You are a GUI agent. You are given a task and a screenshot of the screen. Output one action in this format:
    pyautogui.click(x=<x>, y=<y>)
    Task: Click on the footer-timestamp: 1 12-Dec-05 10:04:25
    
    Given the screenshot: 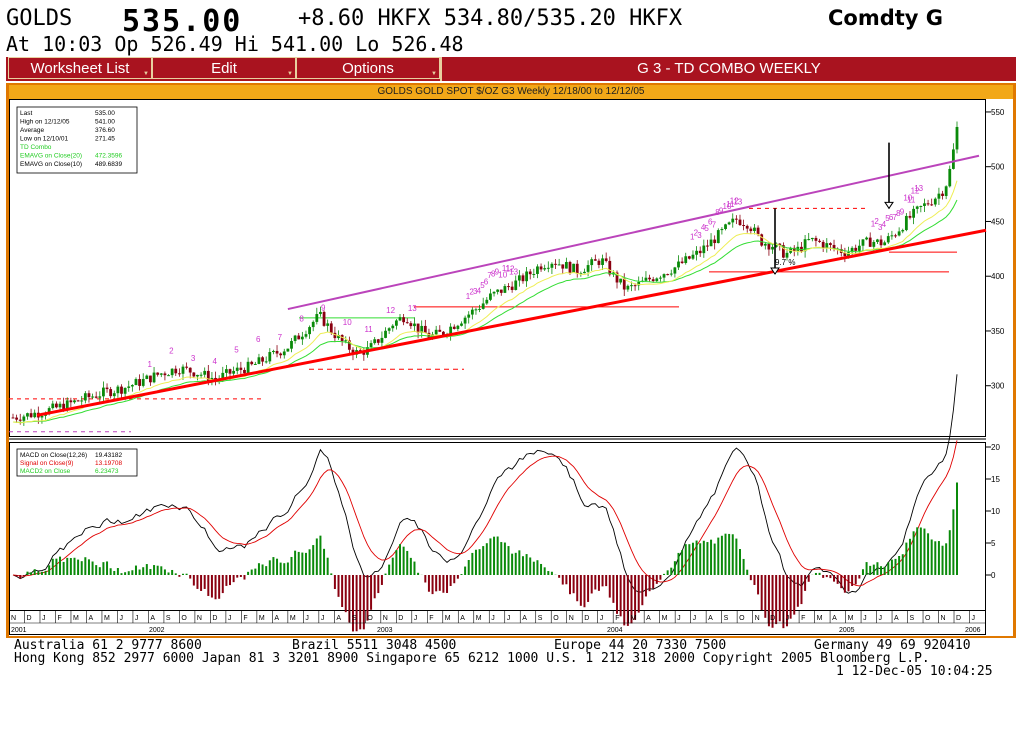 What is the action you would take?
    pyautogui.click(x=914, y=671)
    